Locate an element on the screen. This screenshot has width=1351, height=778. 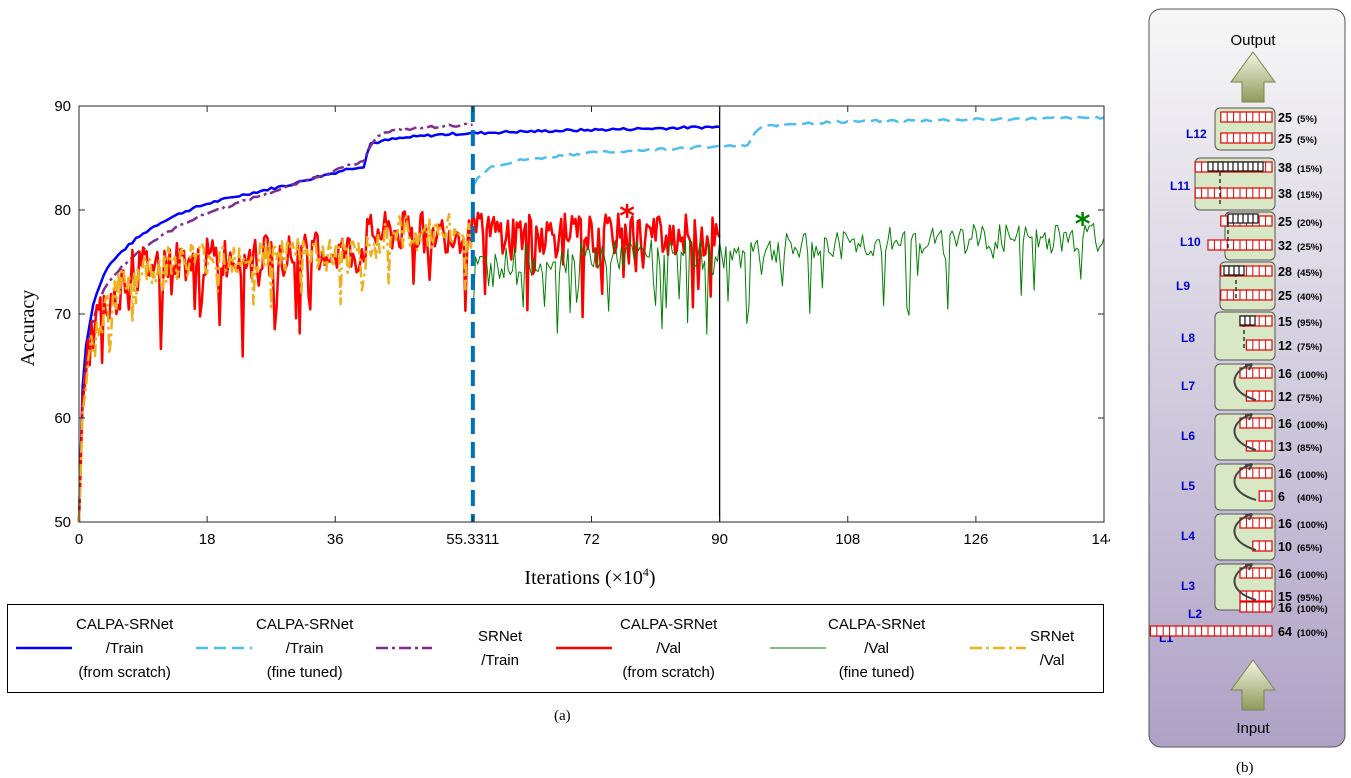
legend-label-4: CALPA-SRNet/Val (fine tuned) is located at coordinates (877, 648).